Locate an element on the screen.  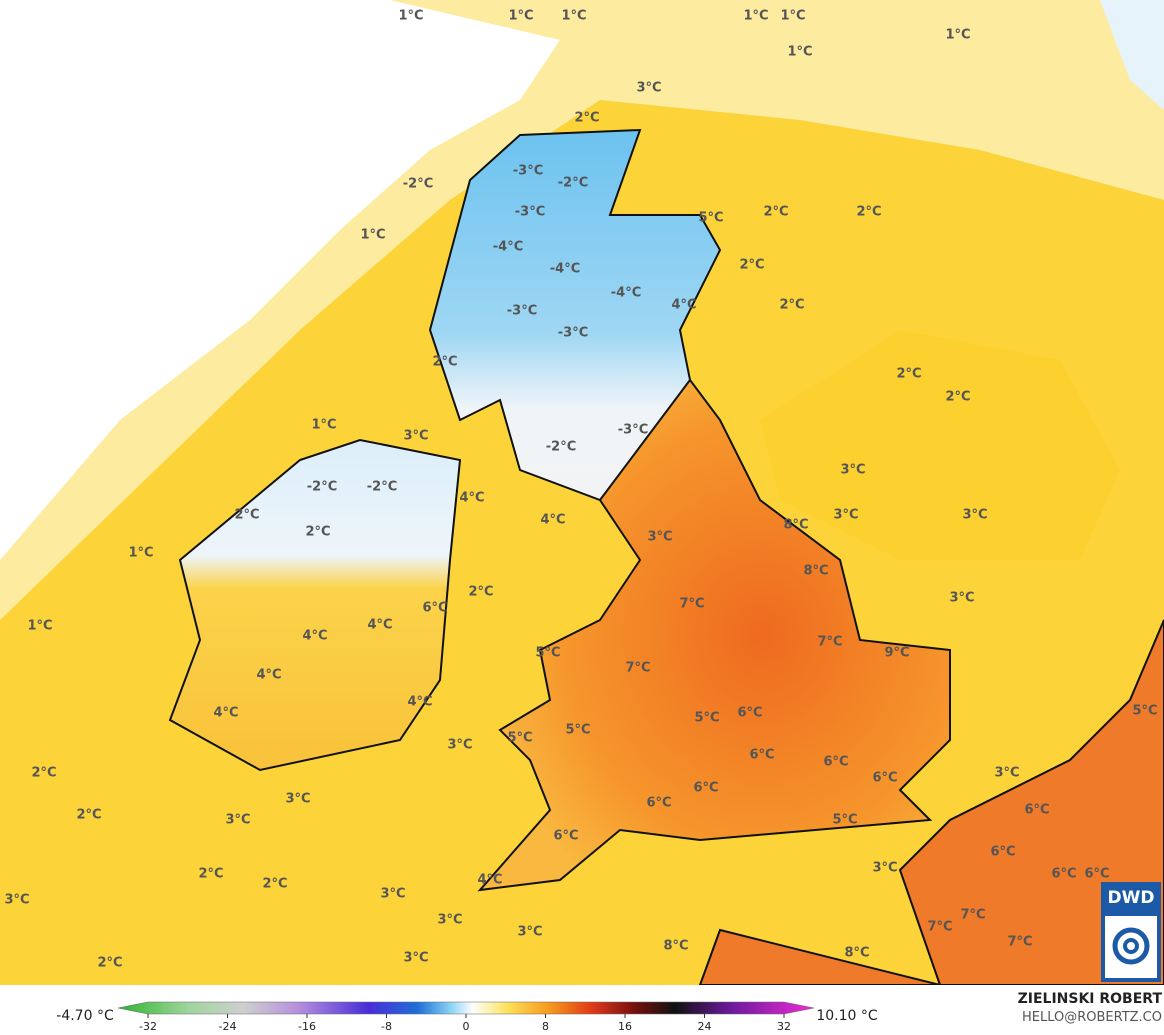
colorbar-tick-label: -32 is located at coordinates (148, 1026).